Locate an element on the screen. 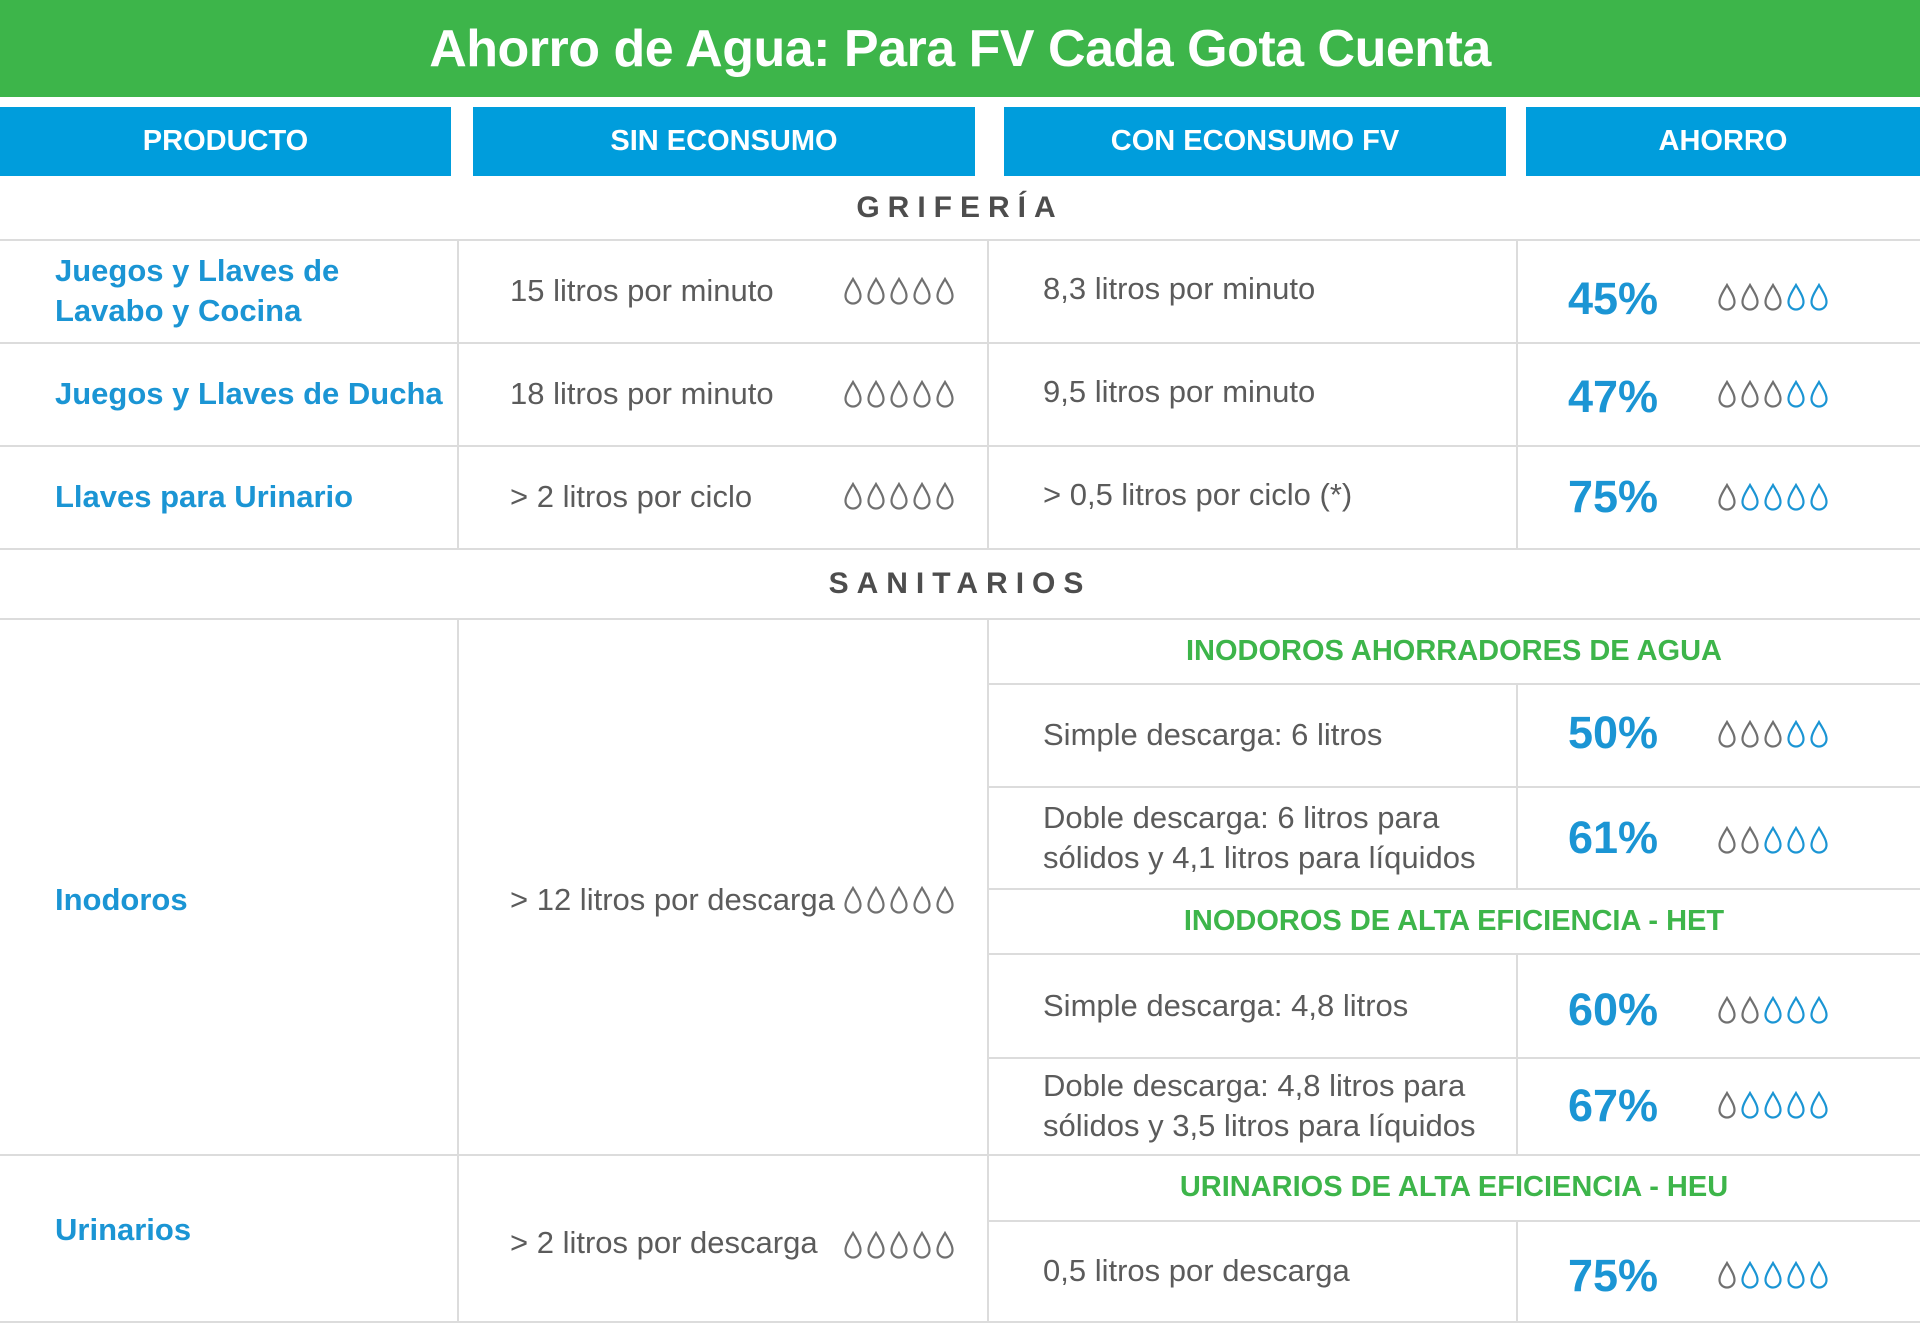 This screenshot has width=1920, height=1341. section-label-sanitarios: SANITARIOS is located at coordinates (960, 583).